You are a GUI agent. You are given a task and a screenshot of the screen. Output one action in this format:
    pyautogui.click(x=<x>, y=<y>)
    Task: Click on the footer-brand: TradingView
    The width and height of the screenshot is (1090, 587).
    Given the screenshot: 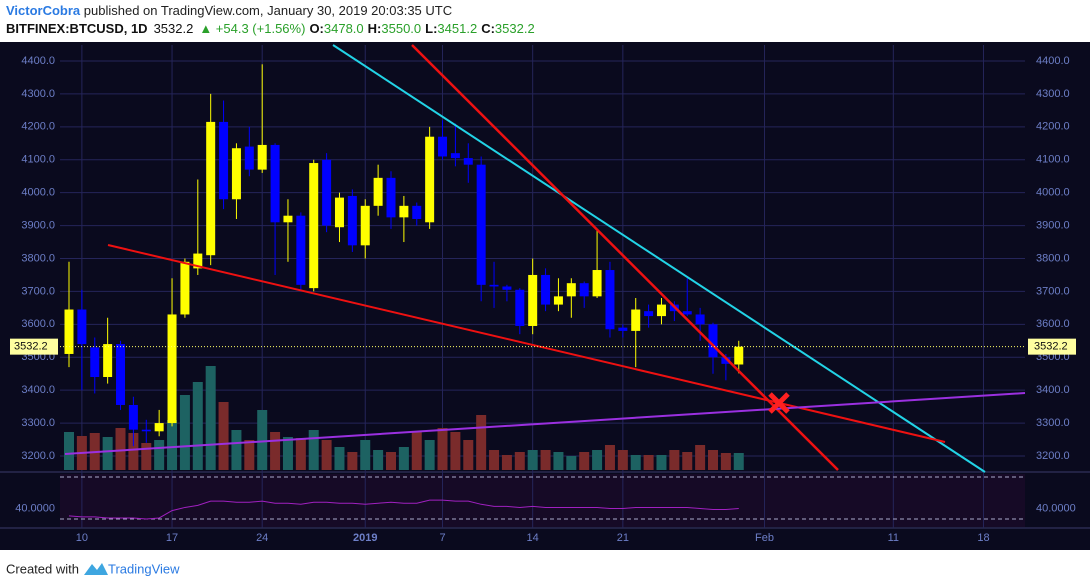 What is the action you would take?
    pyautogui.click(x=144, y=568)
    